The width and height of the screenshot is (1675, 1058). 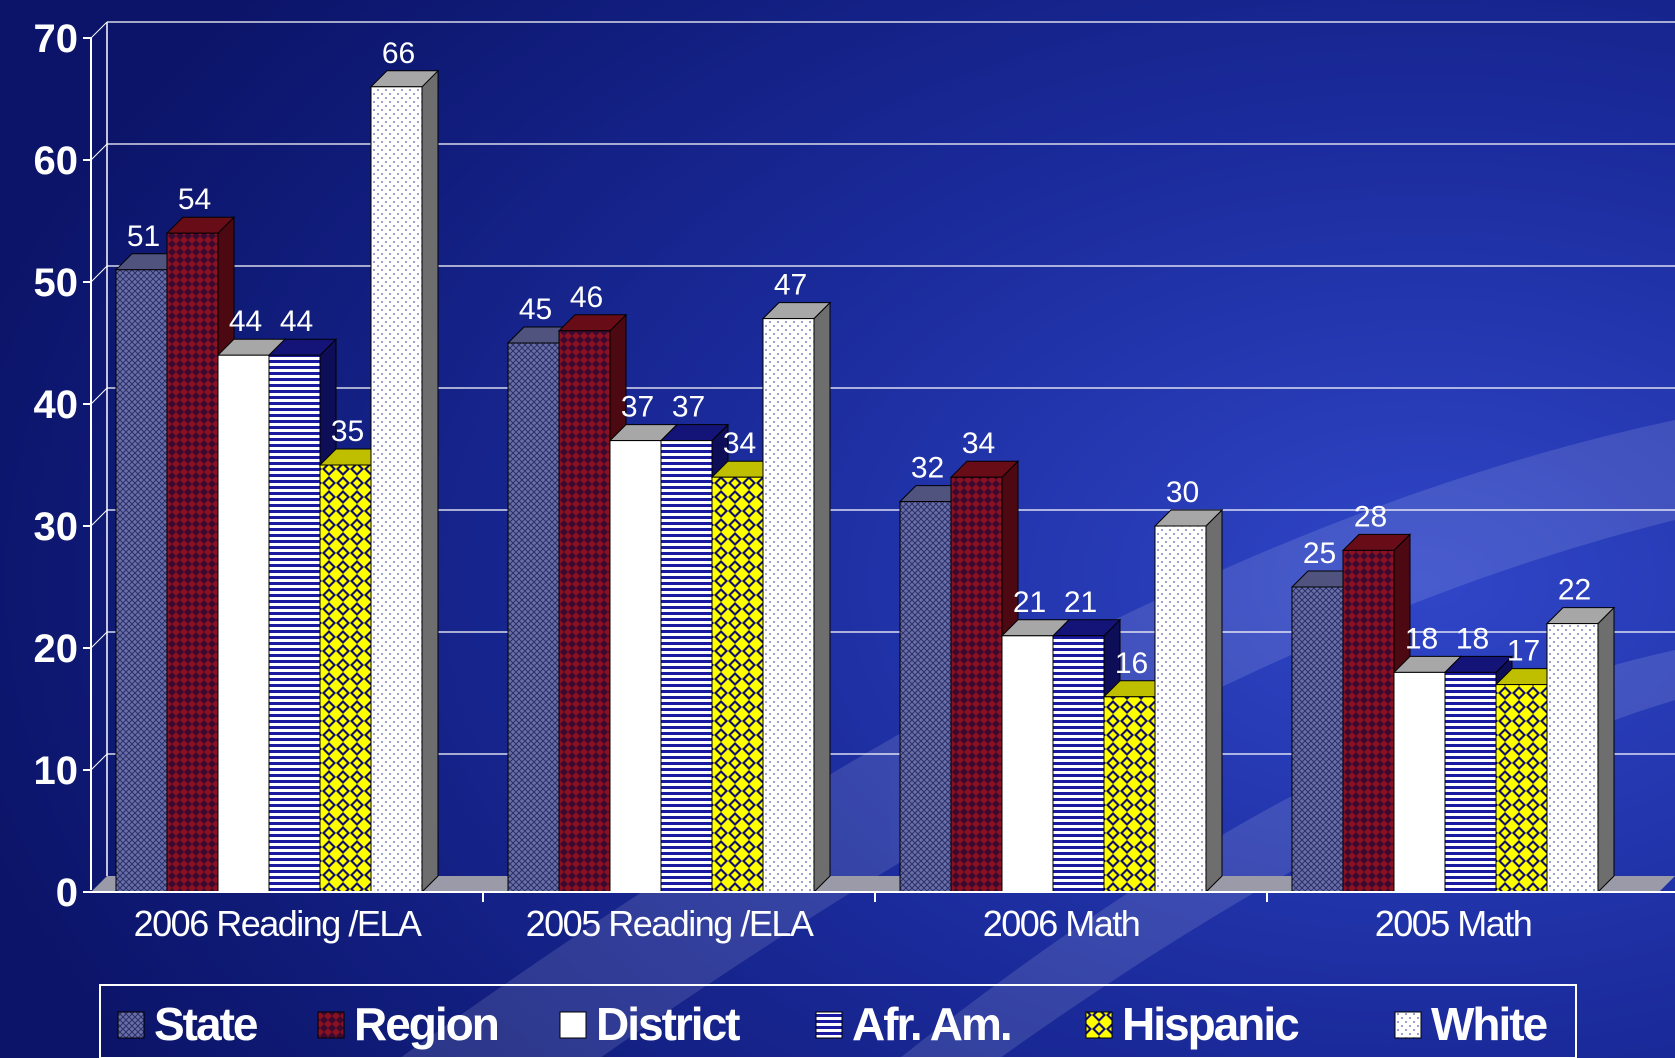 I want to click on data-label: 22, so click(x=1574, y=590).